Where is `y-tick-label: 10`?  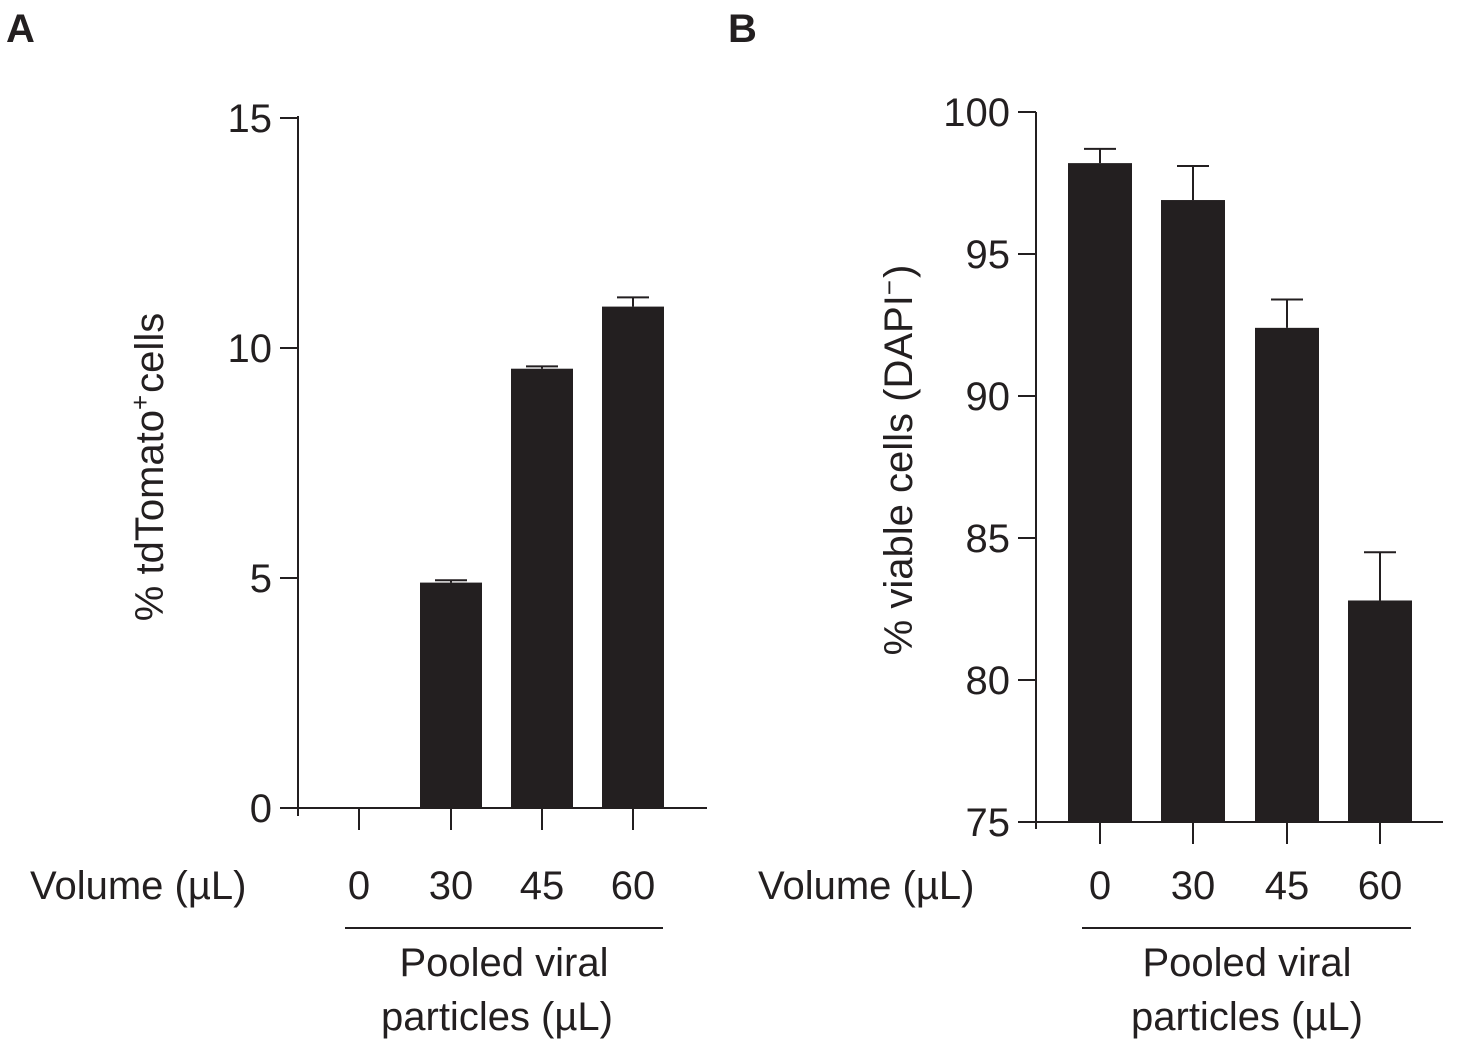 y-tick-label: 10 is located at coordinates (250, 349).